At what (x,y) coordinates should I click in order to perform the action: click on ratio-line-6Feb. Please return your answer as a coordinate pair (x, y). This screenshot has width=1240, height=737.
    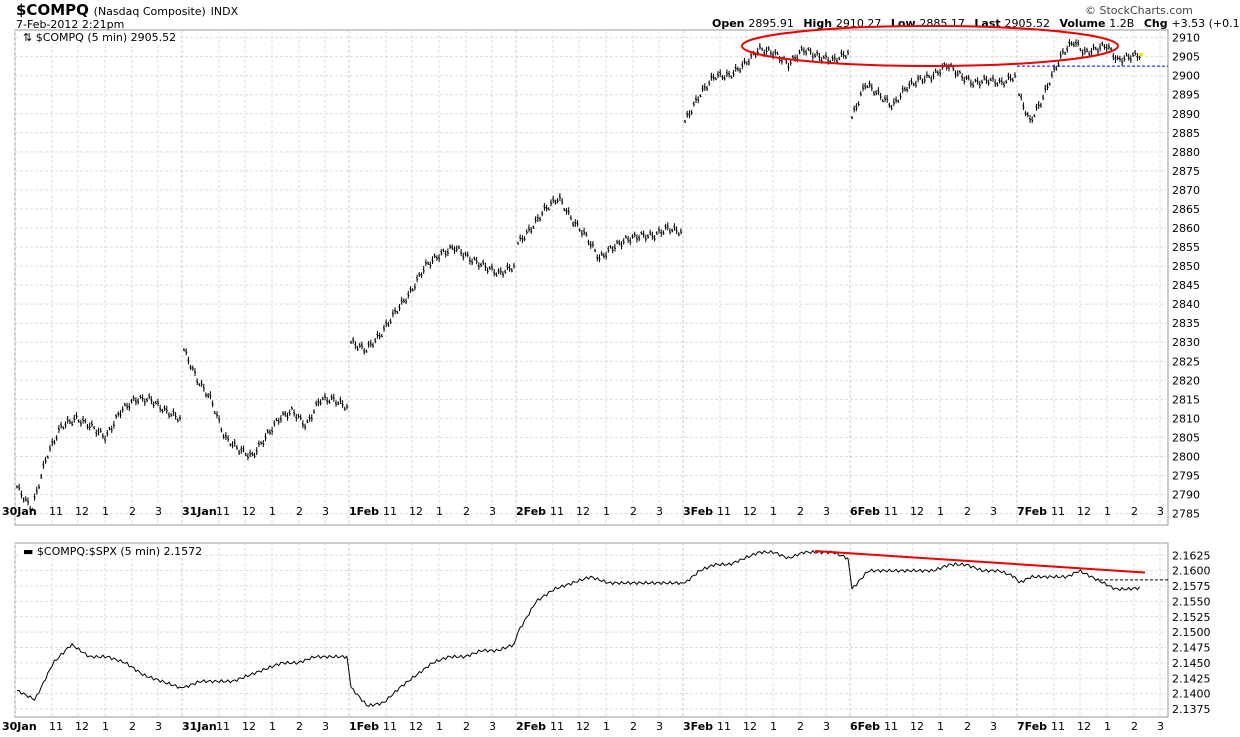
    Looking at the image, I should click on (933, 576).